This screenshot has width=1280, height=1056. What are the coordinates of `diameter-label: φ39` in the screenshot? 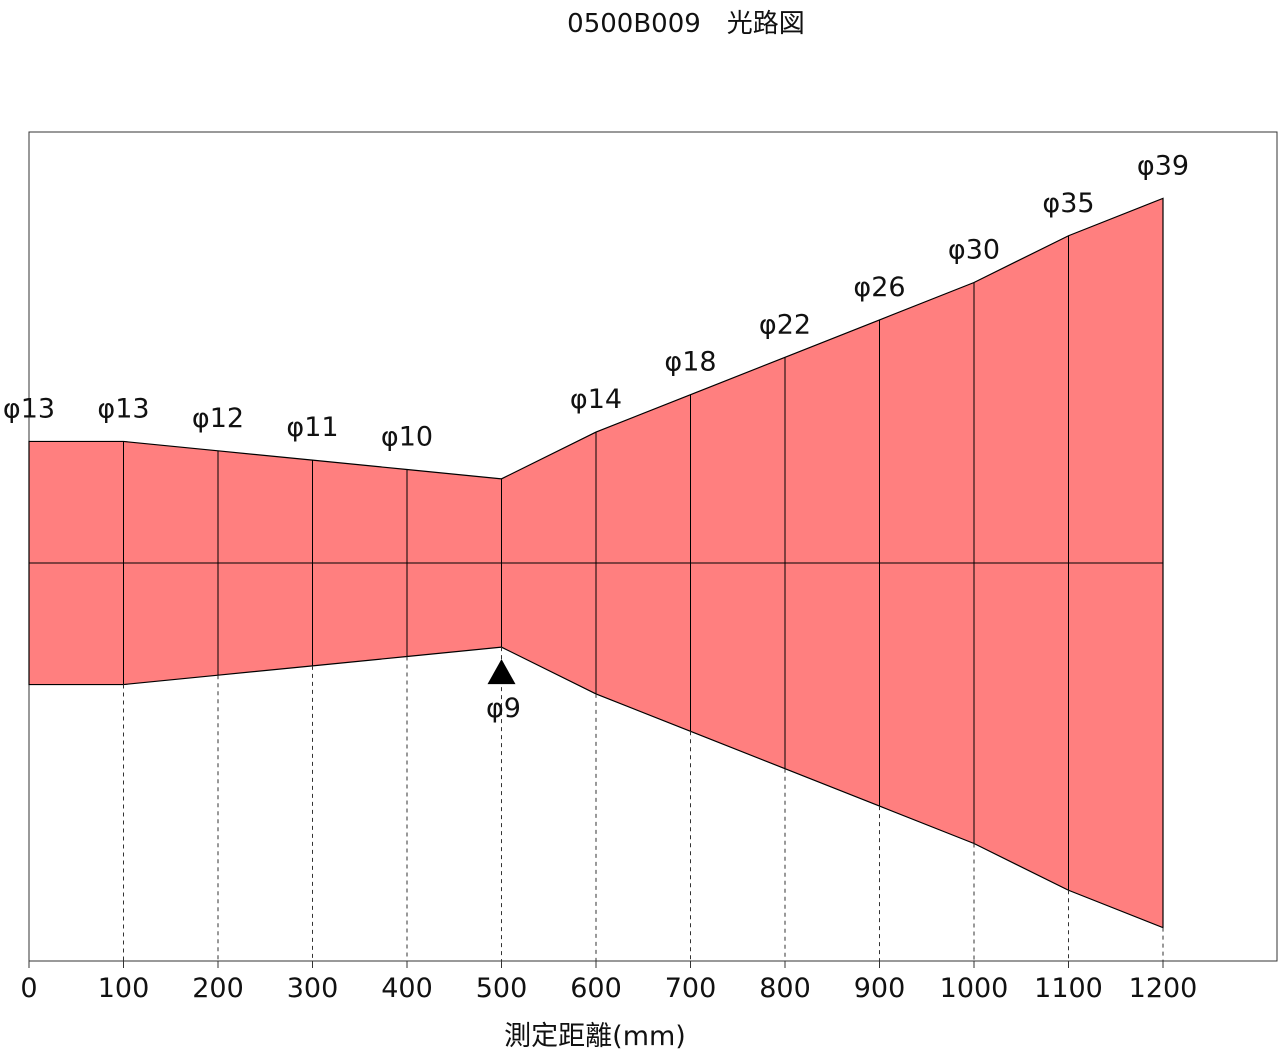 It's located at (1163, 165).